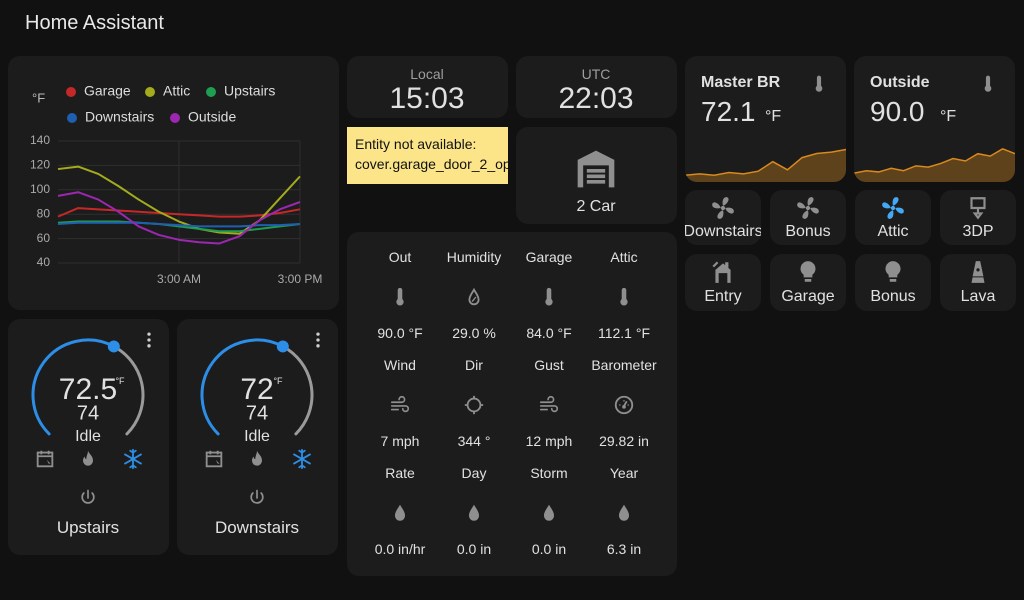 The width and height of the screenshot is (1024, 600). What do you see at coordinates (40, 140) in the screenshot?
I see `y-tick-label: 140` at bounding box center [40, 140].